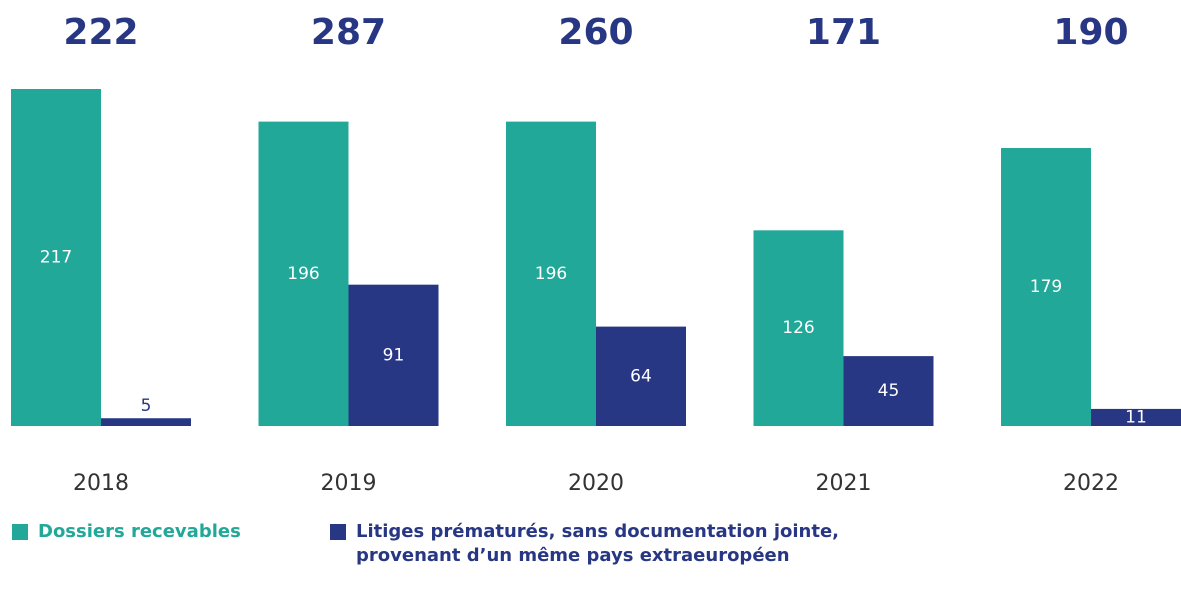 Image resolution: width=1181 pixels, height=601 pixels. Describe the element at coordinates (349, 483) in the screenshot. I see `x-tick-label: 2019` at that location.